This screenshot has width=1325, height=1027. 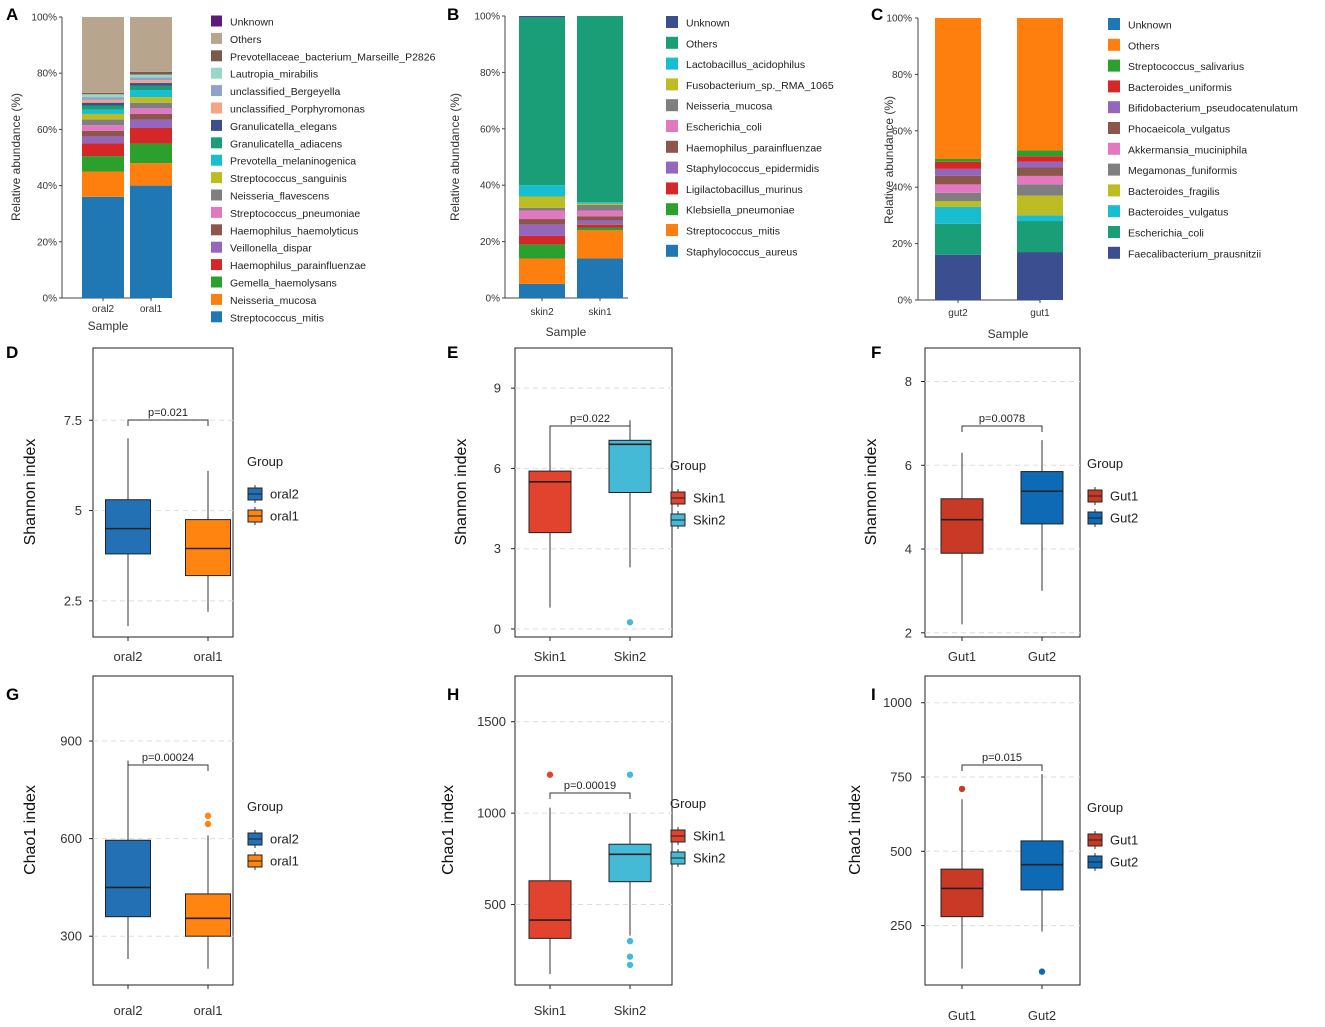 I want to click on bar-segment-oral2-Neisseria_mucosa, so click(x=103, y=184).